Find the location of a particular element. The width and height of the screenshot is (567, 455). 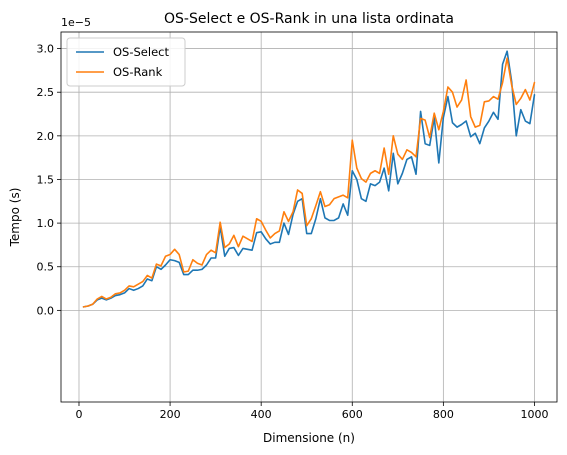

y-axis: 0.0 0.5 1.0 1.5 2.0 2.5 3.0 is located at coordinates (49, 180).